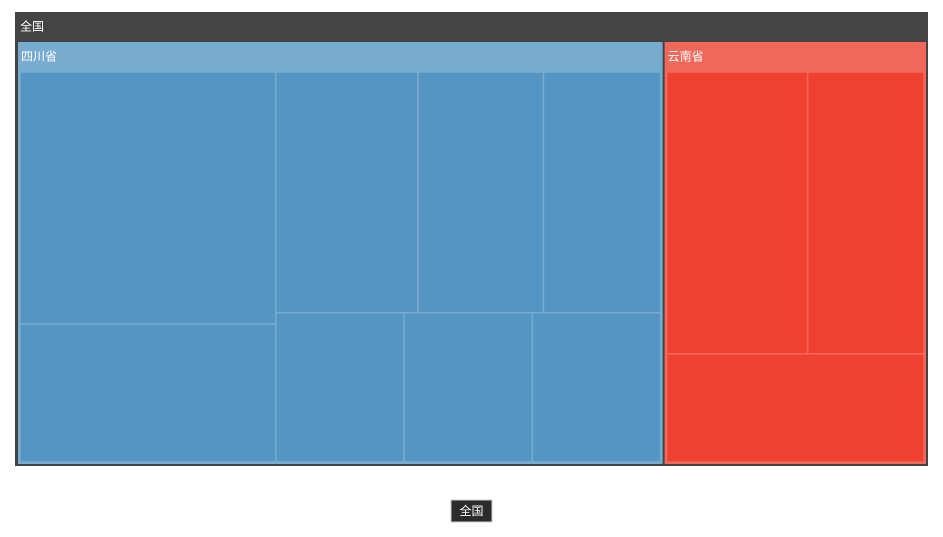  I want to click on province-label: 云南省, so click(686, 56).